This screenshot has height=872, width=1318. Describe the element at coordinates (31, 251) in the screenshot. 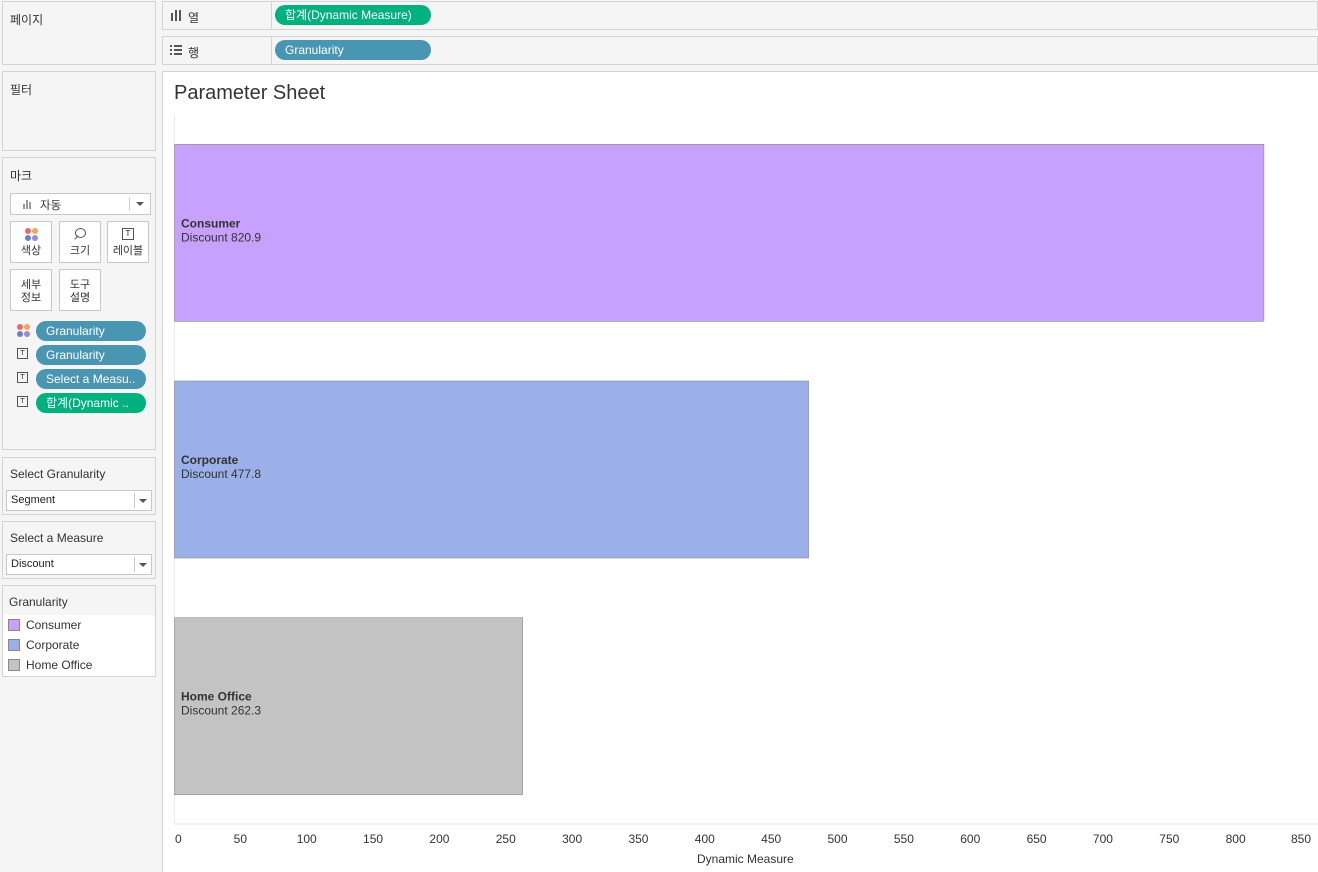

I see `color-button-label: 색상` at that location.